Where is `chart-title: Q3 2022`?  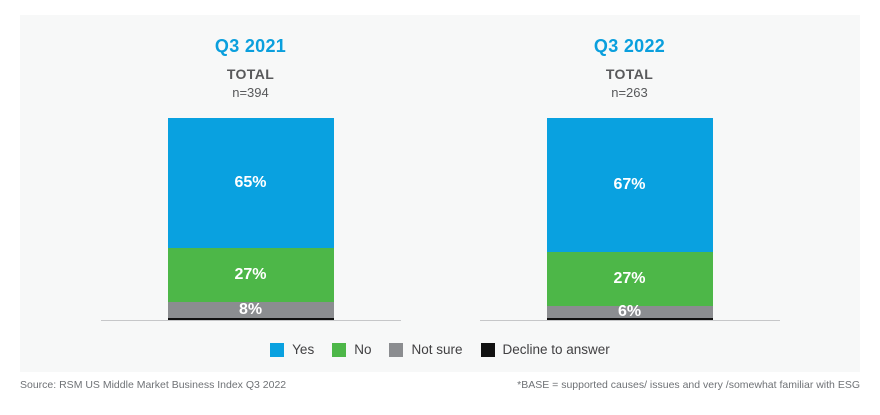 chart-title: Q3 2022 is located at coordinates (629, 46).